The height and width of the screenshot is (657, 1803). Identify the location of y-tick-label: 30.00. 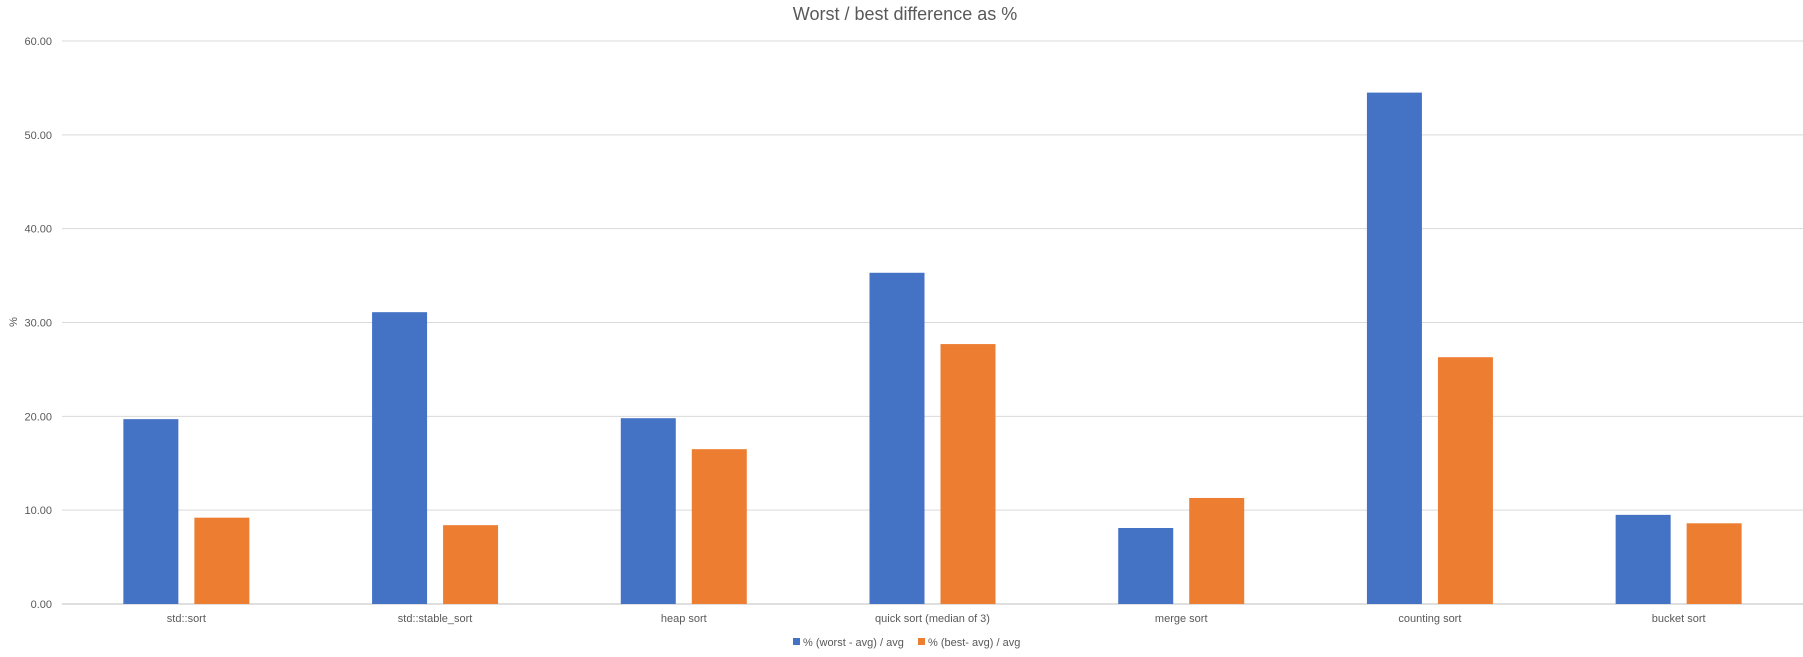
(38, 324).